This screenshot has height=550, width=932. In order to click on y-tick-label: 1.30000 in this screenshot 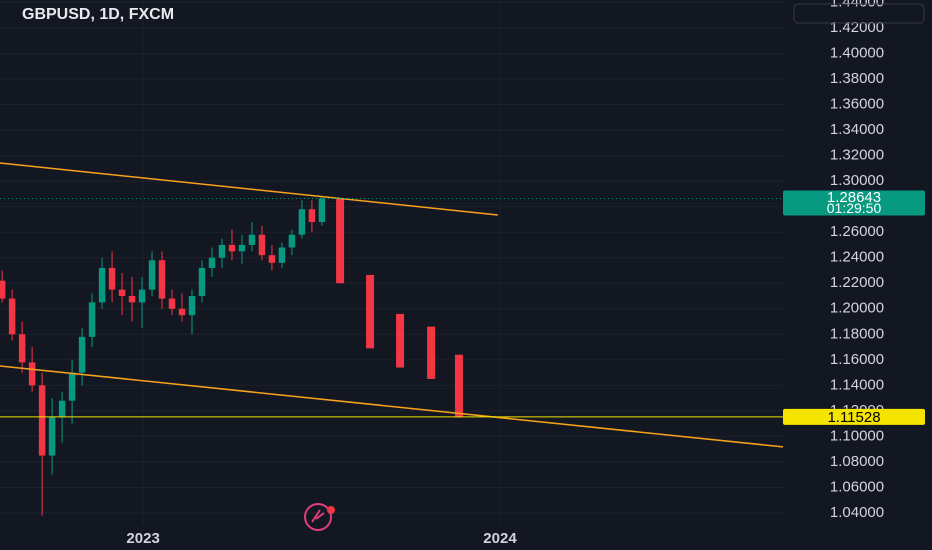, I will do `click(857, 180)`.